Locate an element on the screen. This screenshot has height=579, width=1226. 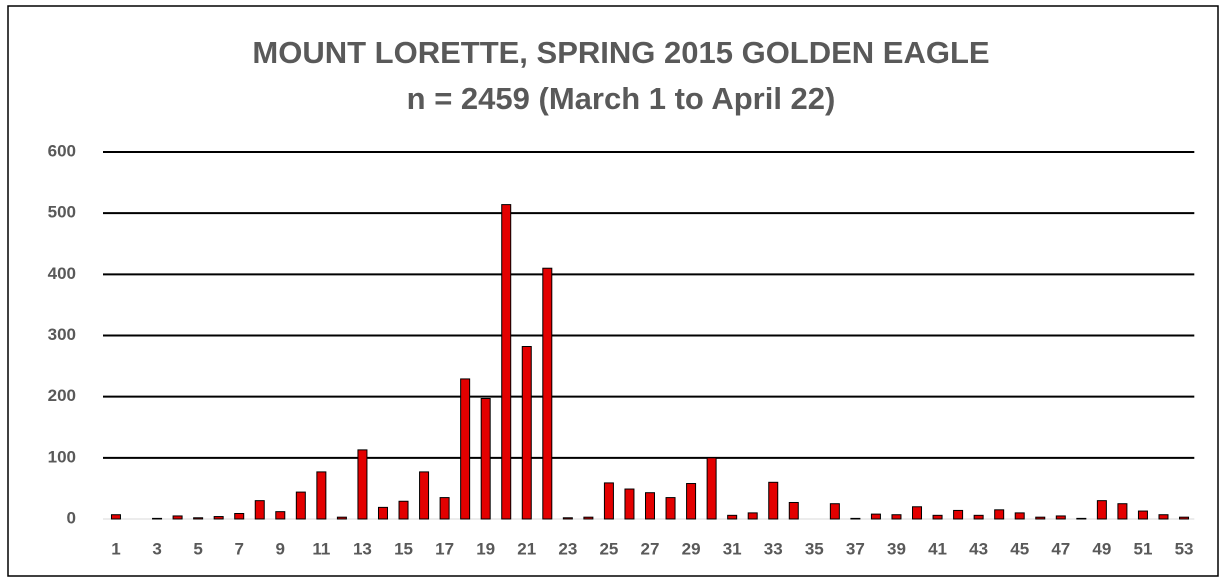
x-tick-label: 35 is located at coordinates (814, 548).